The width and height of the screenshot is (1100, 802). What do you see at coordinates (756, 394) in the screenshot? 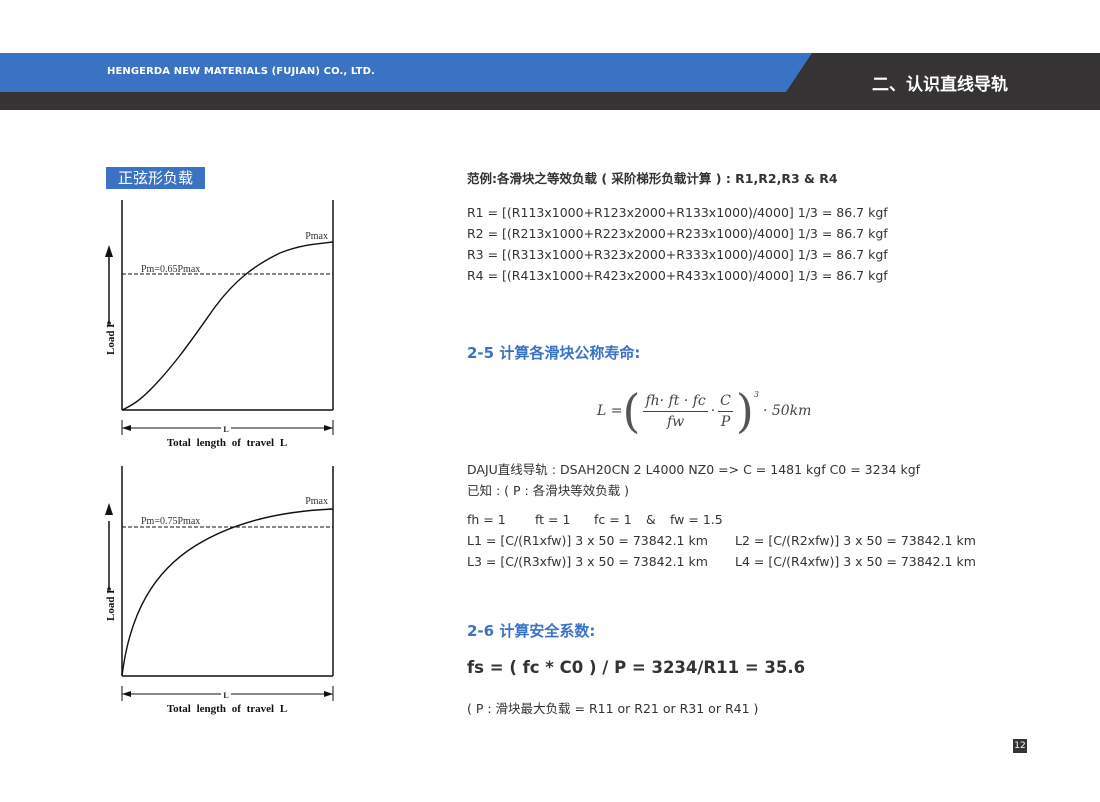
I see `formula-exp: 3` at bounding box center [756, 394].